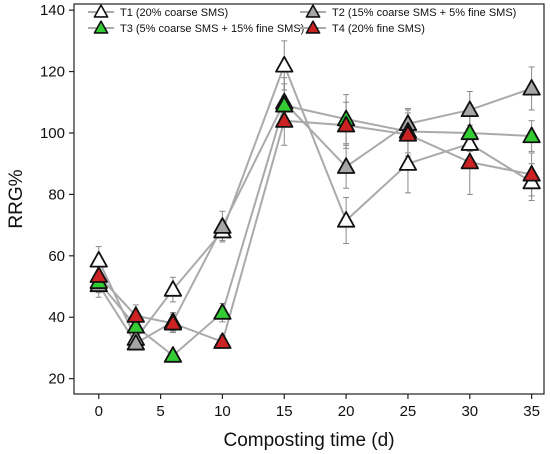 The width and height of the screenshot is (550, 454). Describe the element at coordinates (52, 133) in the screenshot. I see `y-tick-label: 100` at that location.